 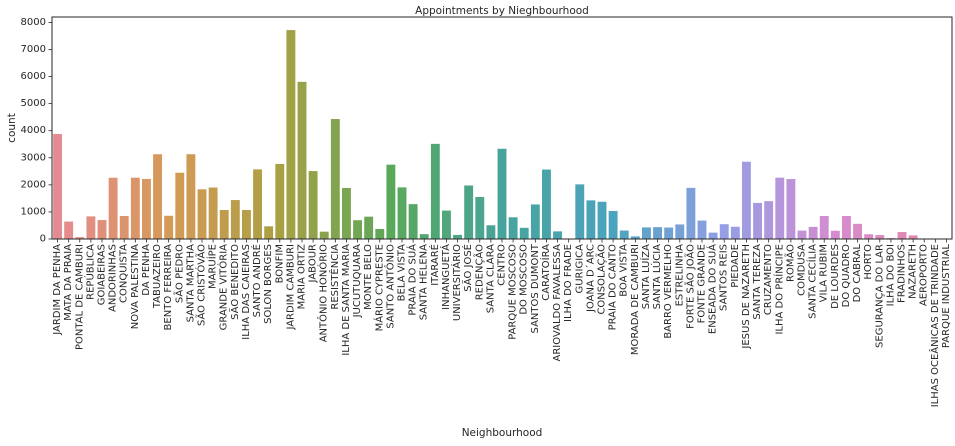 I want to click on x-tick-label: PARQUE MOSCOSO, so click(x=513, y=292).